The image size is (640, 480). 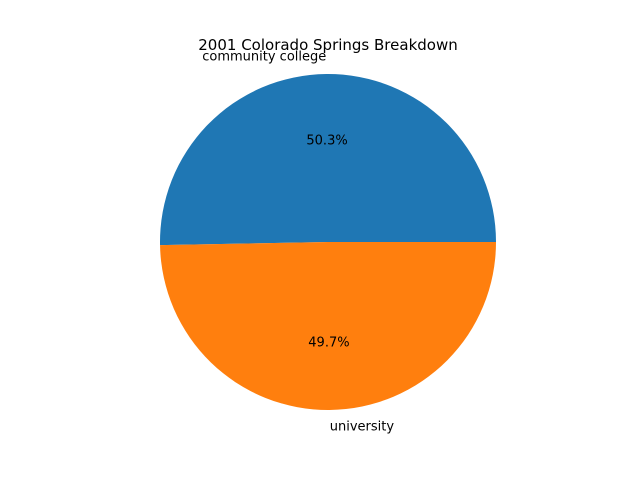 What do you see at coordinates (362, 426) in the screenshot?
I see `pie-category-label-university: university` at bounding box center [362, 426].